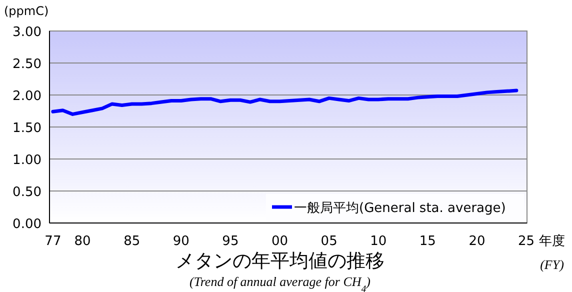  I want to click on y-tick-label: 1.50, so click(27, 128).